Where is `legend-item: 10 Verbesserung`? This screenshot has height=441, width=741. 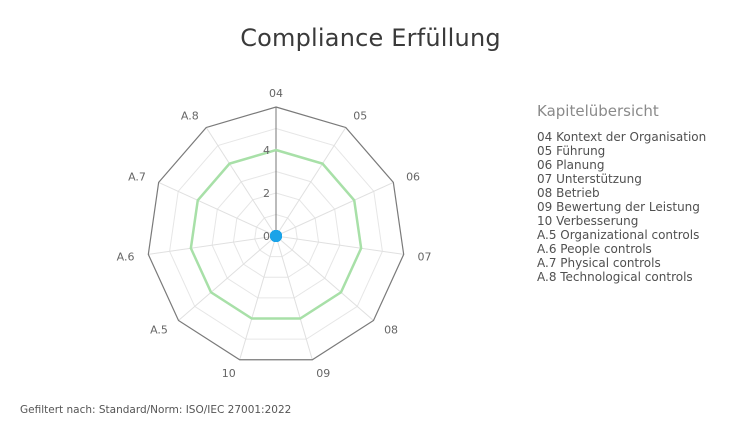
legend-item: 10 Verbesserung is located at coordinates (588, 221).